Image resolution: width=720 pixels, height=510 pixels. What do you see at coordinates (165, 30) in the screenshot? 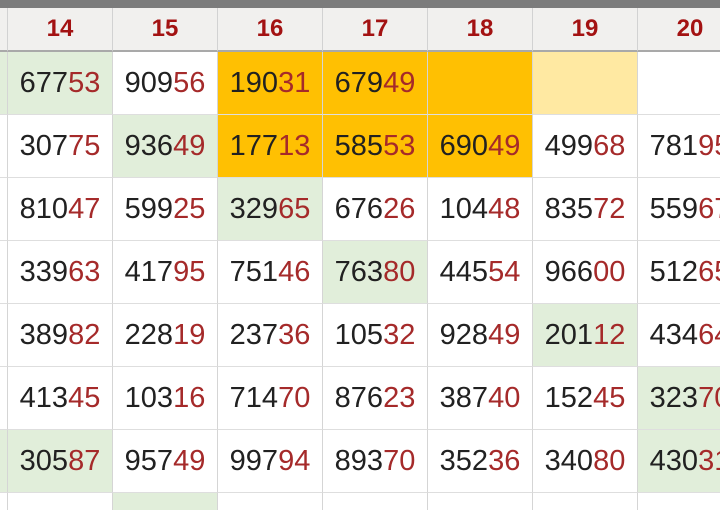
I see `column-header-15: 15` at bounding box center [165, 30].